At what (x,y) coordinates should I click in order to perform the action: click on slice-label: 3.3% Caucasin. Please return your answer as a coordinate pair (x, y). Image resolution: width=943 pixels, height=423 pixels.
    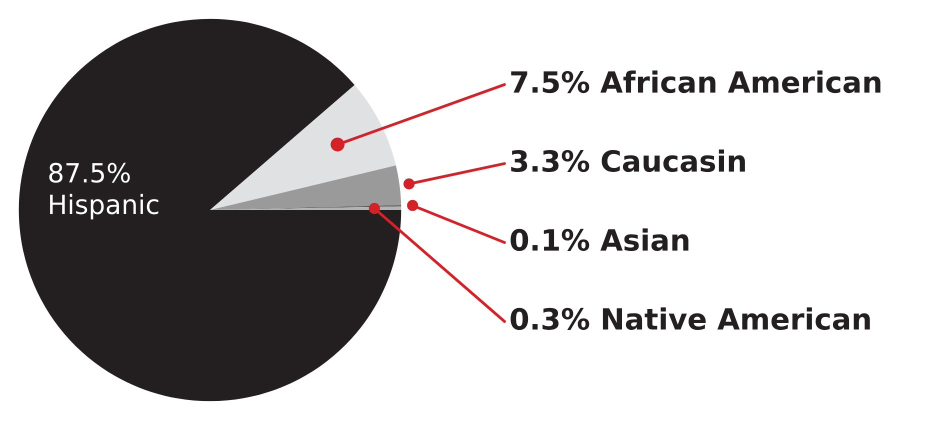
    Looking at the image, I should click on (628, 160).